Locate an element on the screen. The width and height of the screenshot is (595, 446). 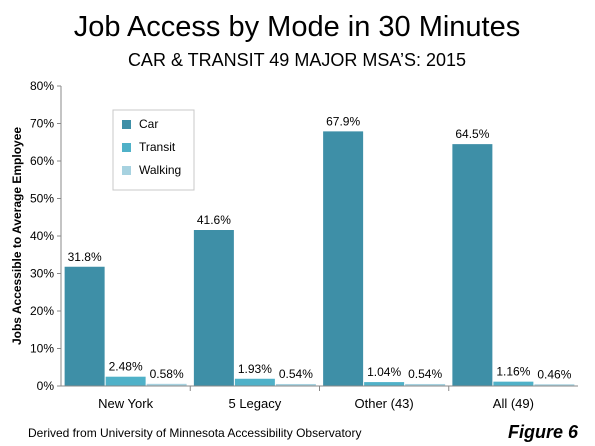
y-tick-label: 50% is located at coordinates (42, 199).